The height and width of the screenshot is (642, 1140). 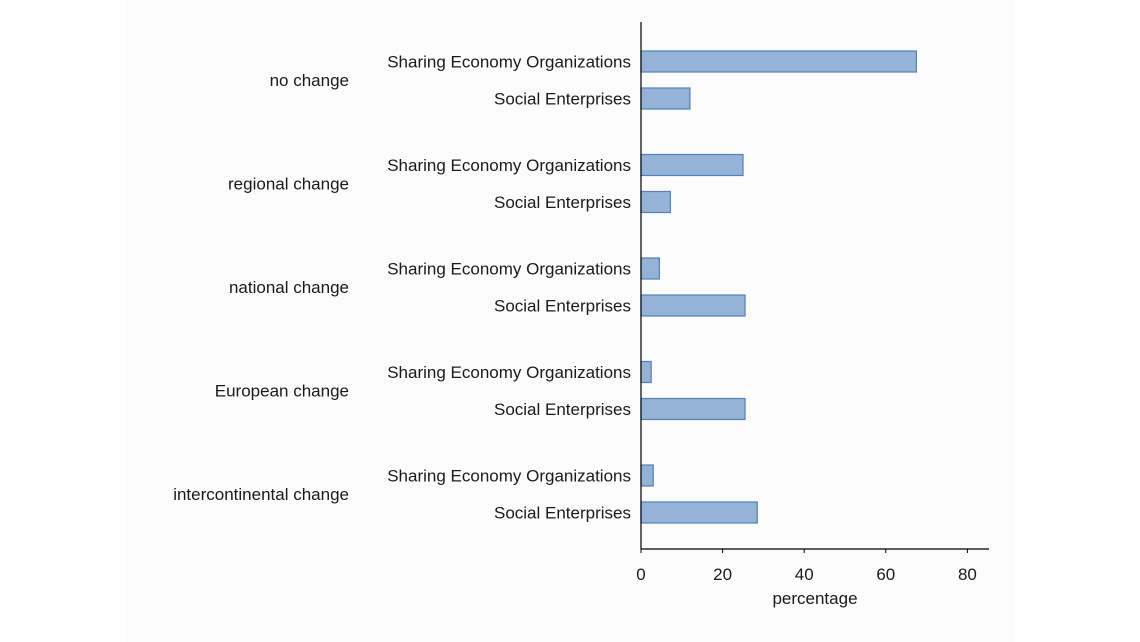 I want to click on bar-no-change-sharing-economy-organizations, so click(x=778, y=61).